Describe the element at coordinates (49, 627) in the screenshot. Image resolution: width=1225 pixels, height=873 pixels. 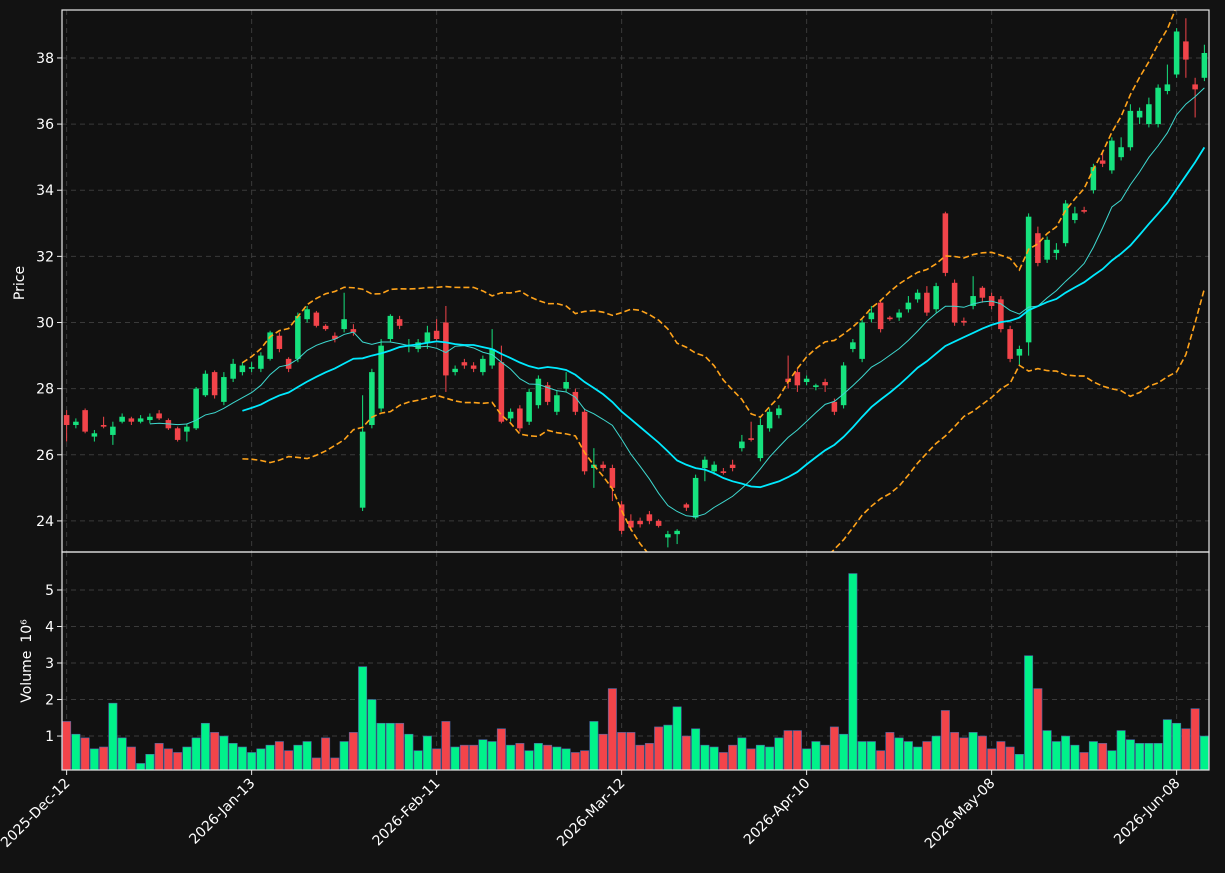
I see `y-tick-label: 4` at that location.